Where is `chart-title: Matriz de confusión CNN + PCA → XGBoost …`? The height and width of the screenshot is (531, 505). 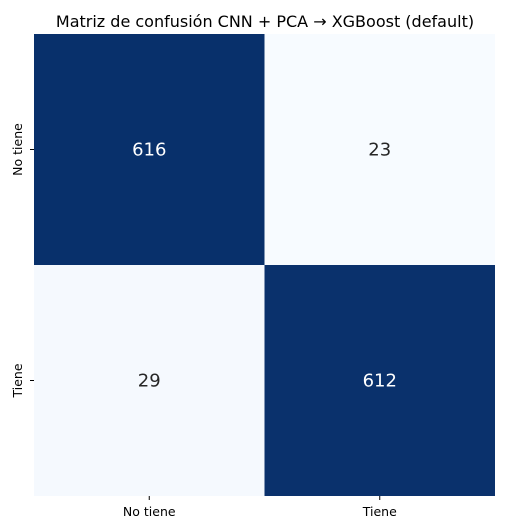 chart-title: Matriz de confusión CNN + PCA → XGBoost … is located at coordinates (265, 21).